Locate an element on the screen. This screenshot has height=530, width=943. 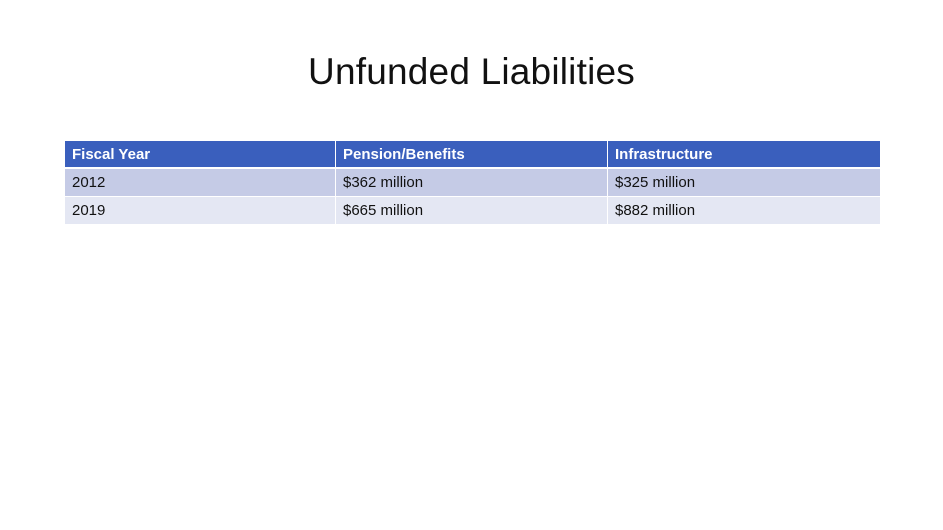
header-infrastructure: Infrastructure is located at coordinates (744, 155).